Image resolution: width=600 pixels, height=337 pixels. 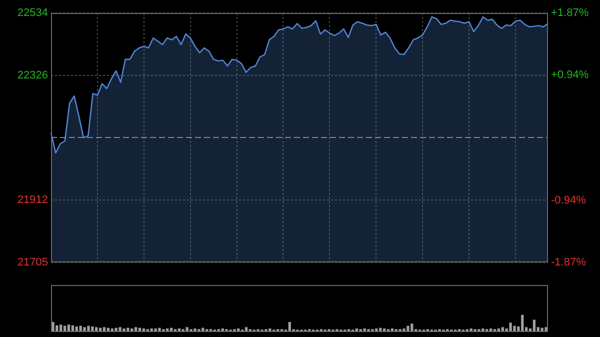 I want to click on y2-tick-label: -0.94%, so click(x=568, y=200).